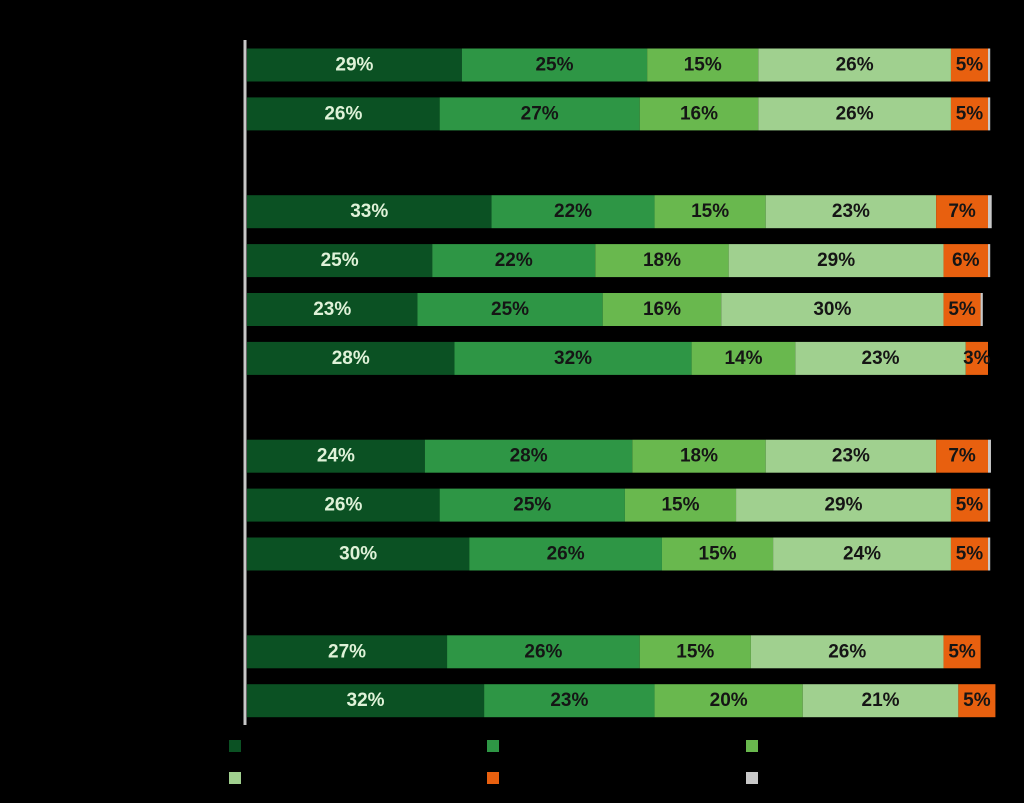 This screenshot has width=1024, height=803. I want to click on data-label: 3%, so click(977, 358).